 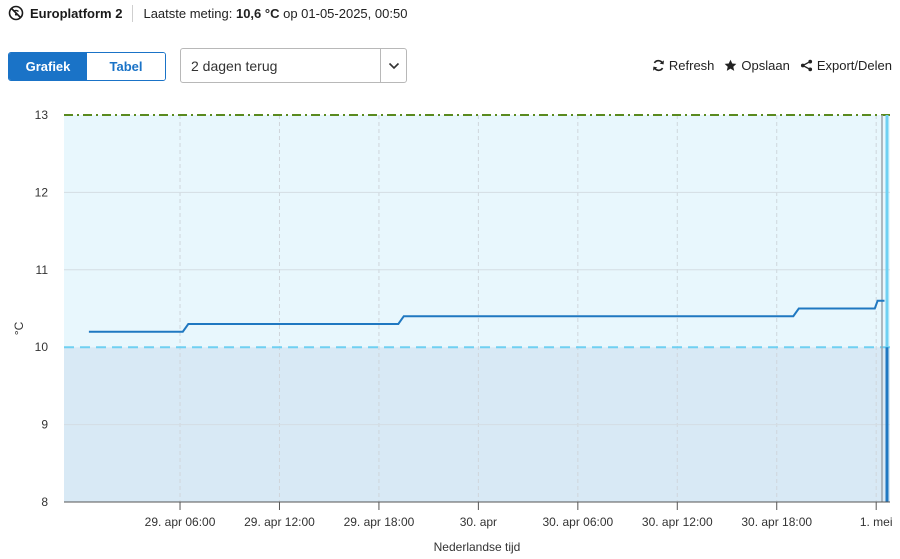 What do you see at coordinates (478, 522) in the screenshot?
I see `x-tick-label: 30. apr` at bounding box center [478, 522].